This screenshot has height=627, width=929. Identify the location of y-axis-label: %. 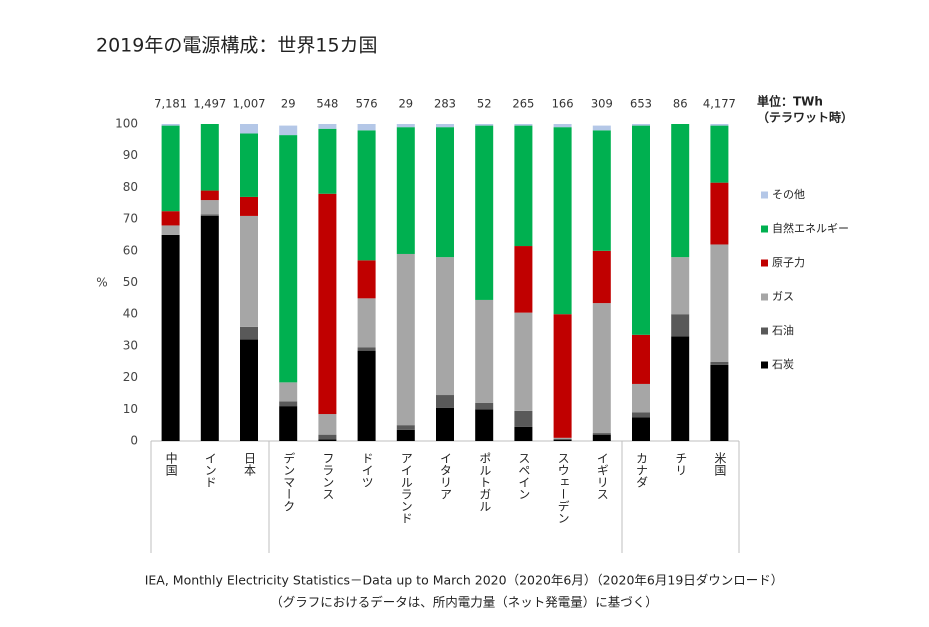
(101, 283).